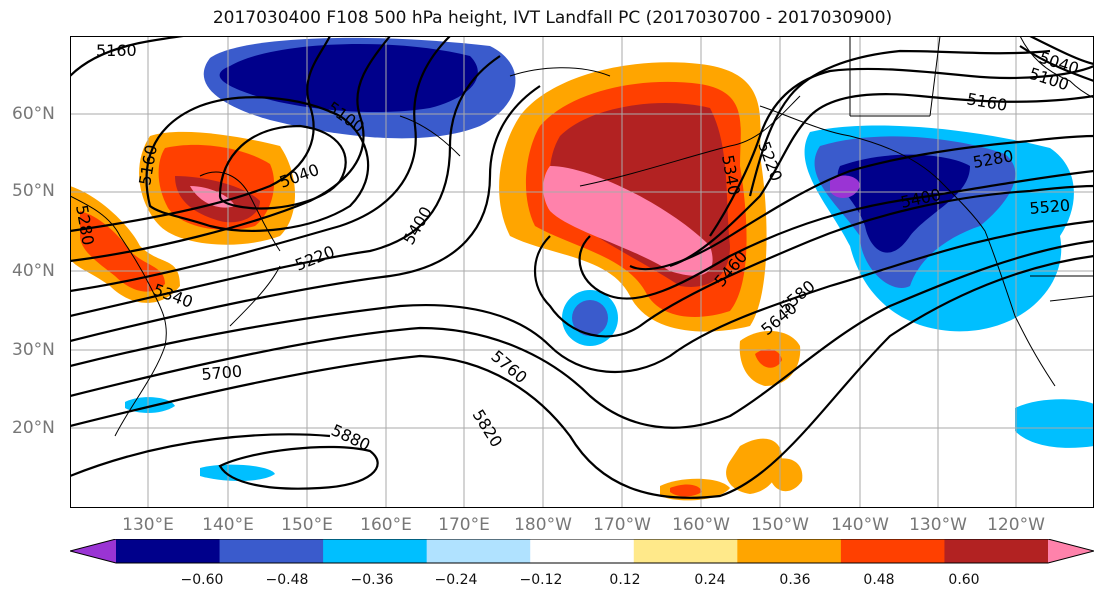  I want to click on colorbar-tick-label: −0.12, so click(541, 580).